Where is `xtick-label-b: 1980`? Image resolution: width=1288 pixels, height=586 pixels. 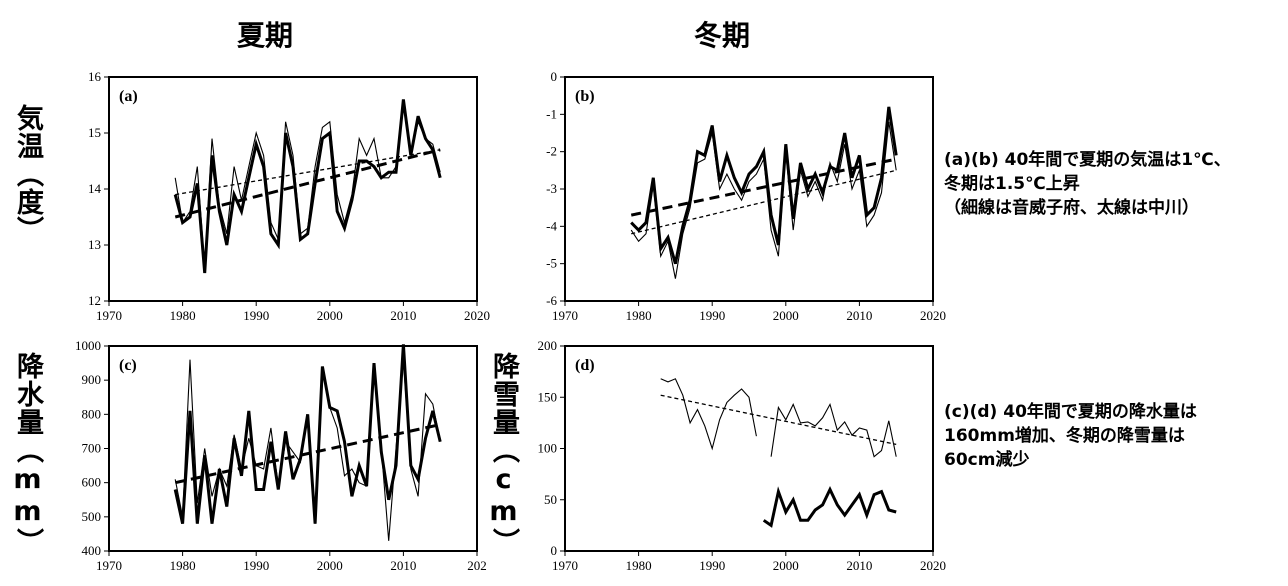
xtick-label-b: 1980 is located at coordinates (639, 315).